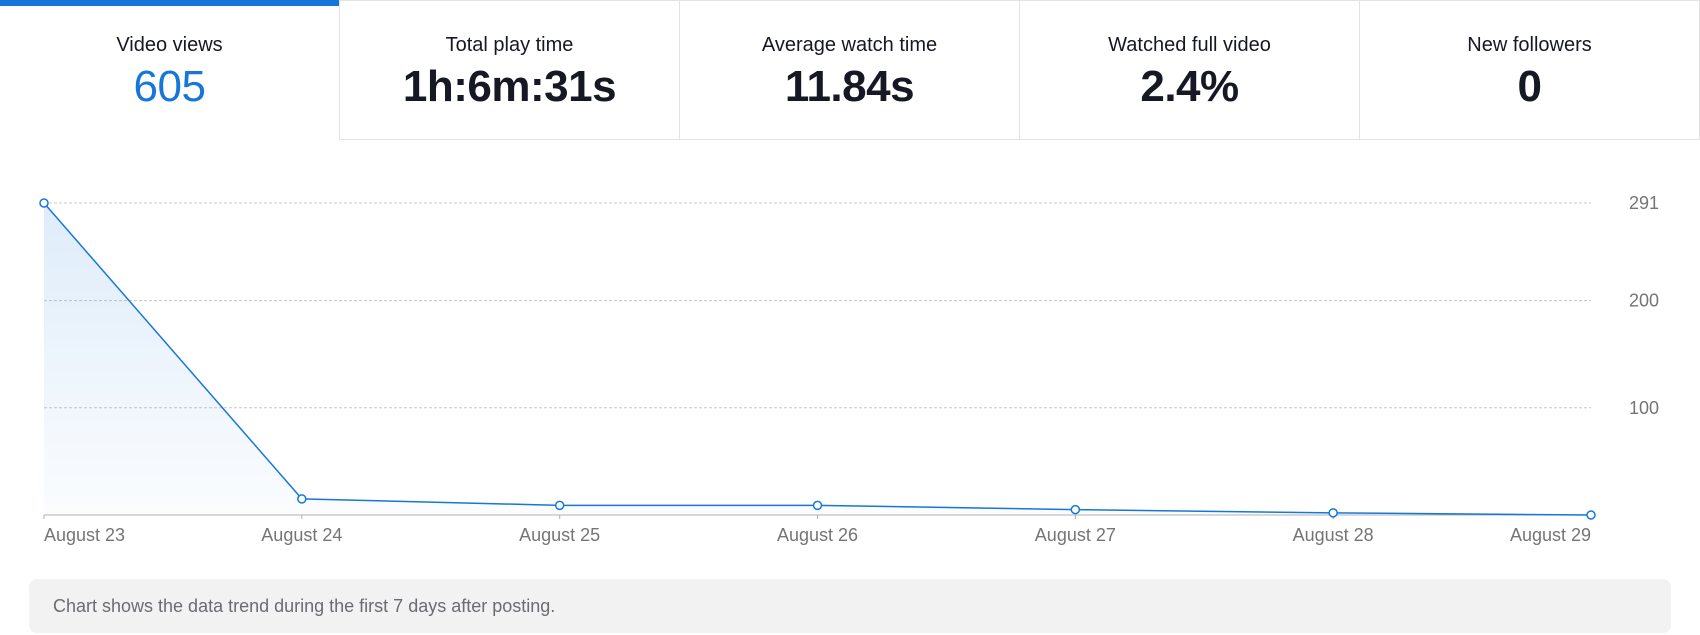 This screenshot has width=1700, height=635. What do you see at coordinates (169, 86) in the screenshot?
I see `tab-value: 605` at bounding box center [169, 86].